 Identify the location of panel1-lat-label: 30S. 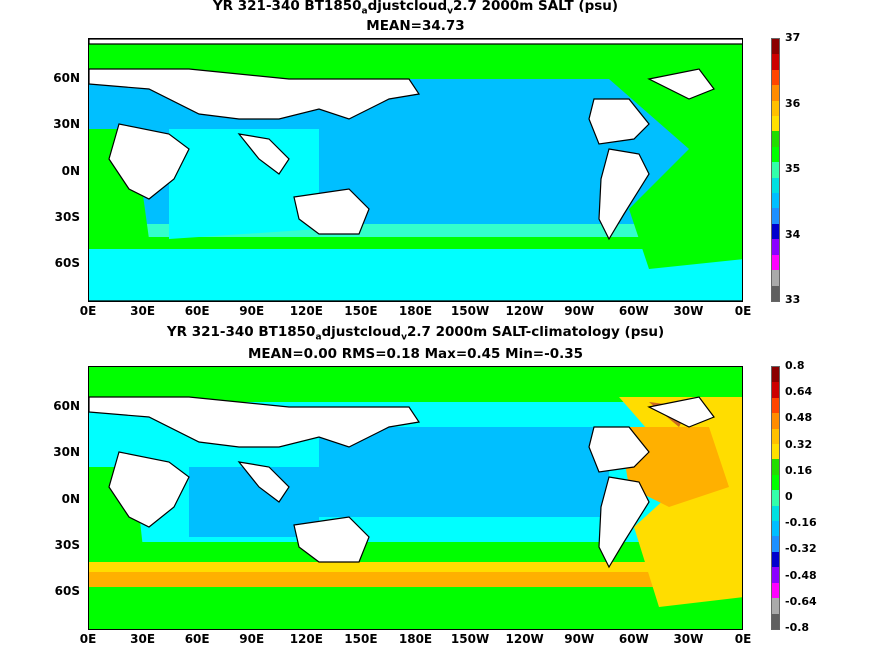
(67, 217).